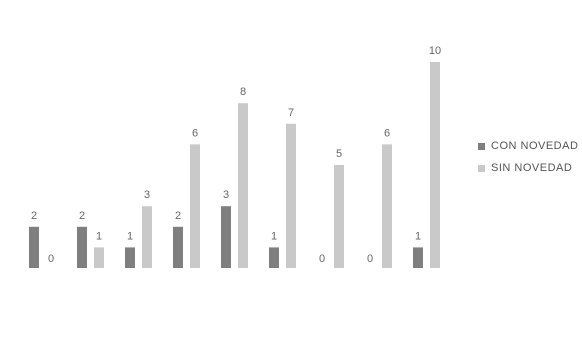 This screenshot has height=338, width=582. Describe the element at coordinates (435, 51) in the screenshot. I see `data-label-sin-novedad-9: 10` at that location.